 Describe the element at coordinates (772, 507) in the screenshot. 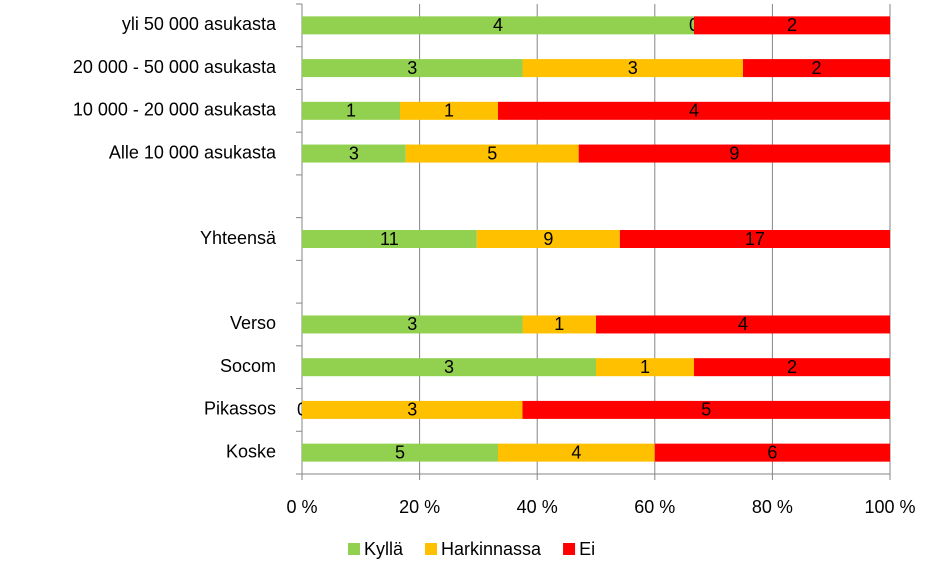

I see `x-tick-label: 80 %` at that location.